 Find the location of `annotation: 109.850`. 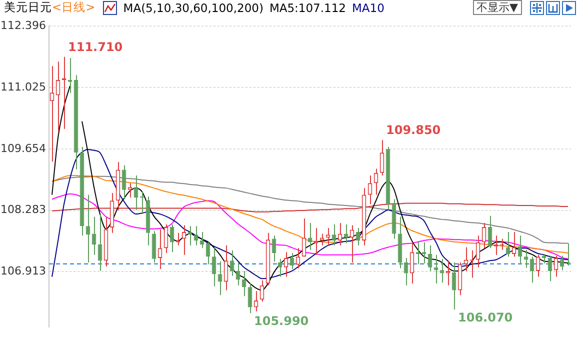

annotation: 109.850 is located at coordinates (413, 130).